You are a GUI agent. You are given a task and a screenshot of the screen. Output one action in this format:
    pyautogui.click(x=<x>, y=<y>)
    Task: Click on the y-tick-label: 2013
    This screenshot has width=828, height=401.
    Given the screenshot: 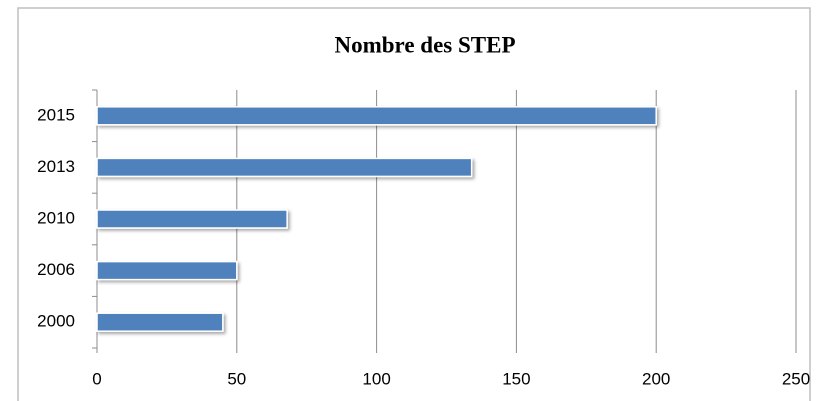 What is the action you would take?
    pyautogui.click(x=56, y=166)
    